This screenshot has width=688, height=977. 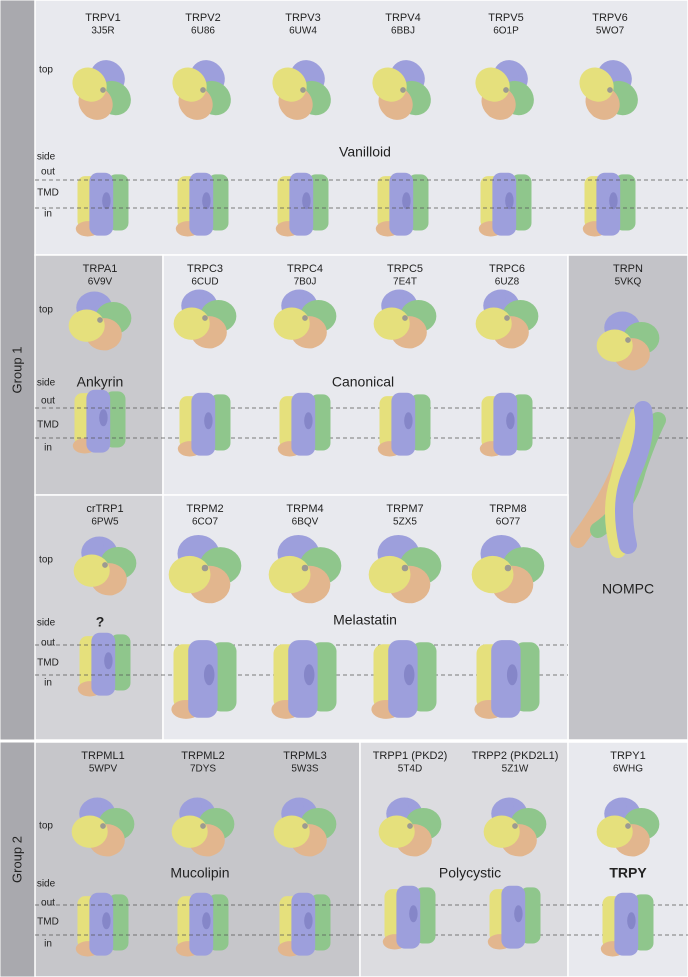 I want to click on pdb-id: 7B0J, so click(x=305, y=282).